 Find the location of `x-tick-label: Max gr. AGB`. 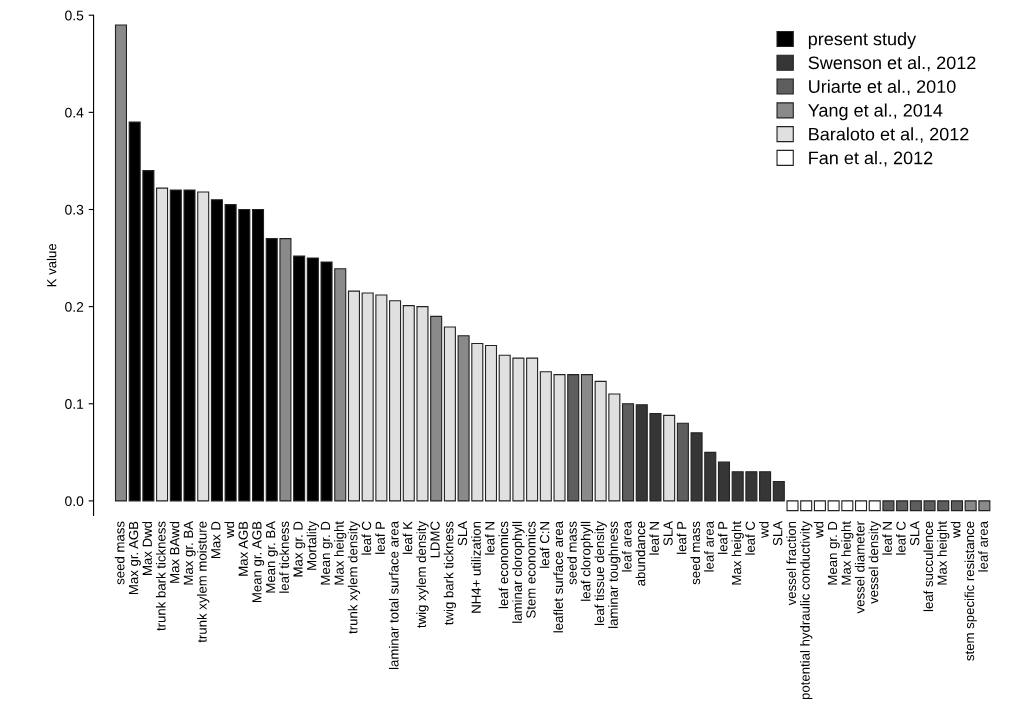

x-tick-label: Max gr. AGB is located at coordinates (134, 558).